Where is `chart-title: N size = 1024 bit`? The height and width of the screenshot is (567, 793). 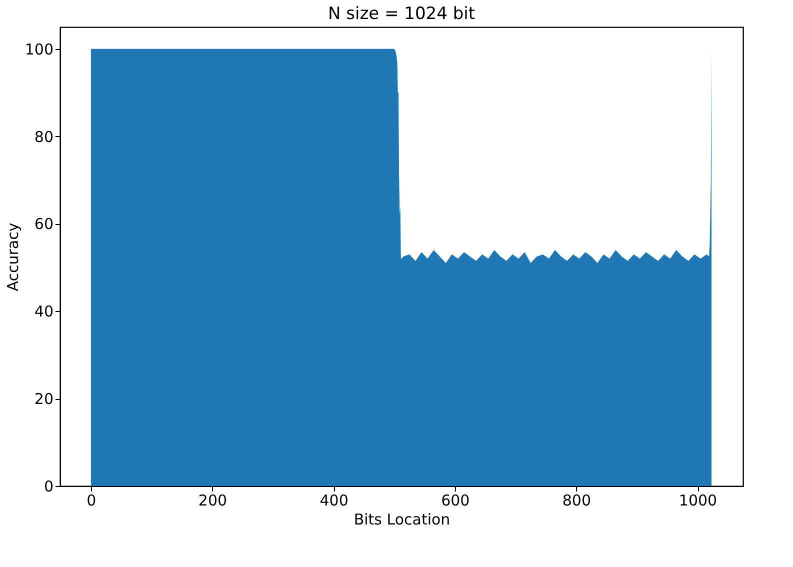 chart-title: N size = 1024 bit is located at coordinates (402, 14).